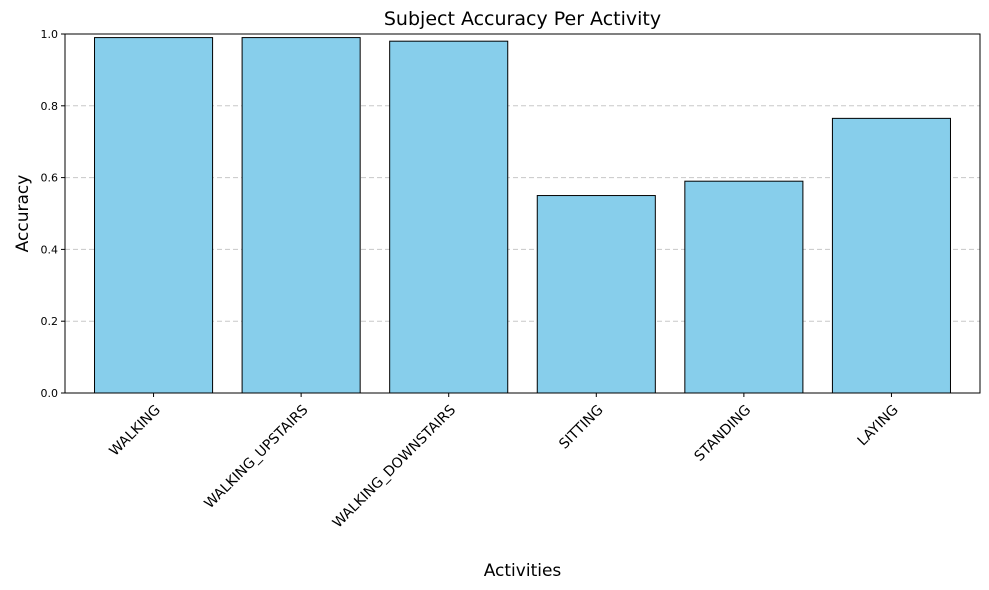  Describe the element at coordinates (50, 393) in the screenshot. I see `y-tick-label: 0.0` at that location.